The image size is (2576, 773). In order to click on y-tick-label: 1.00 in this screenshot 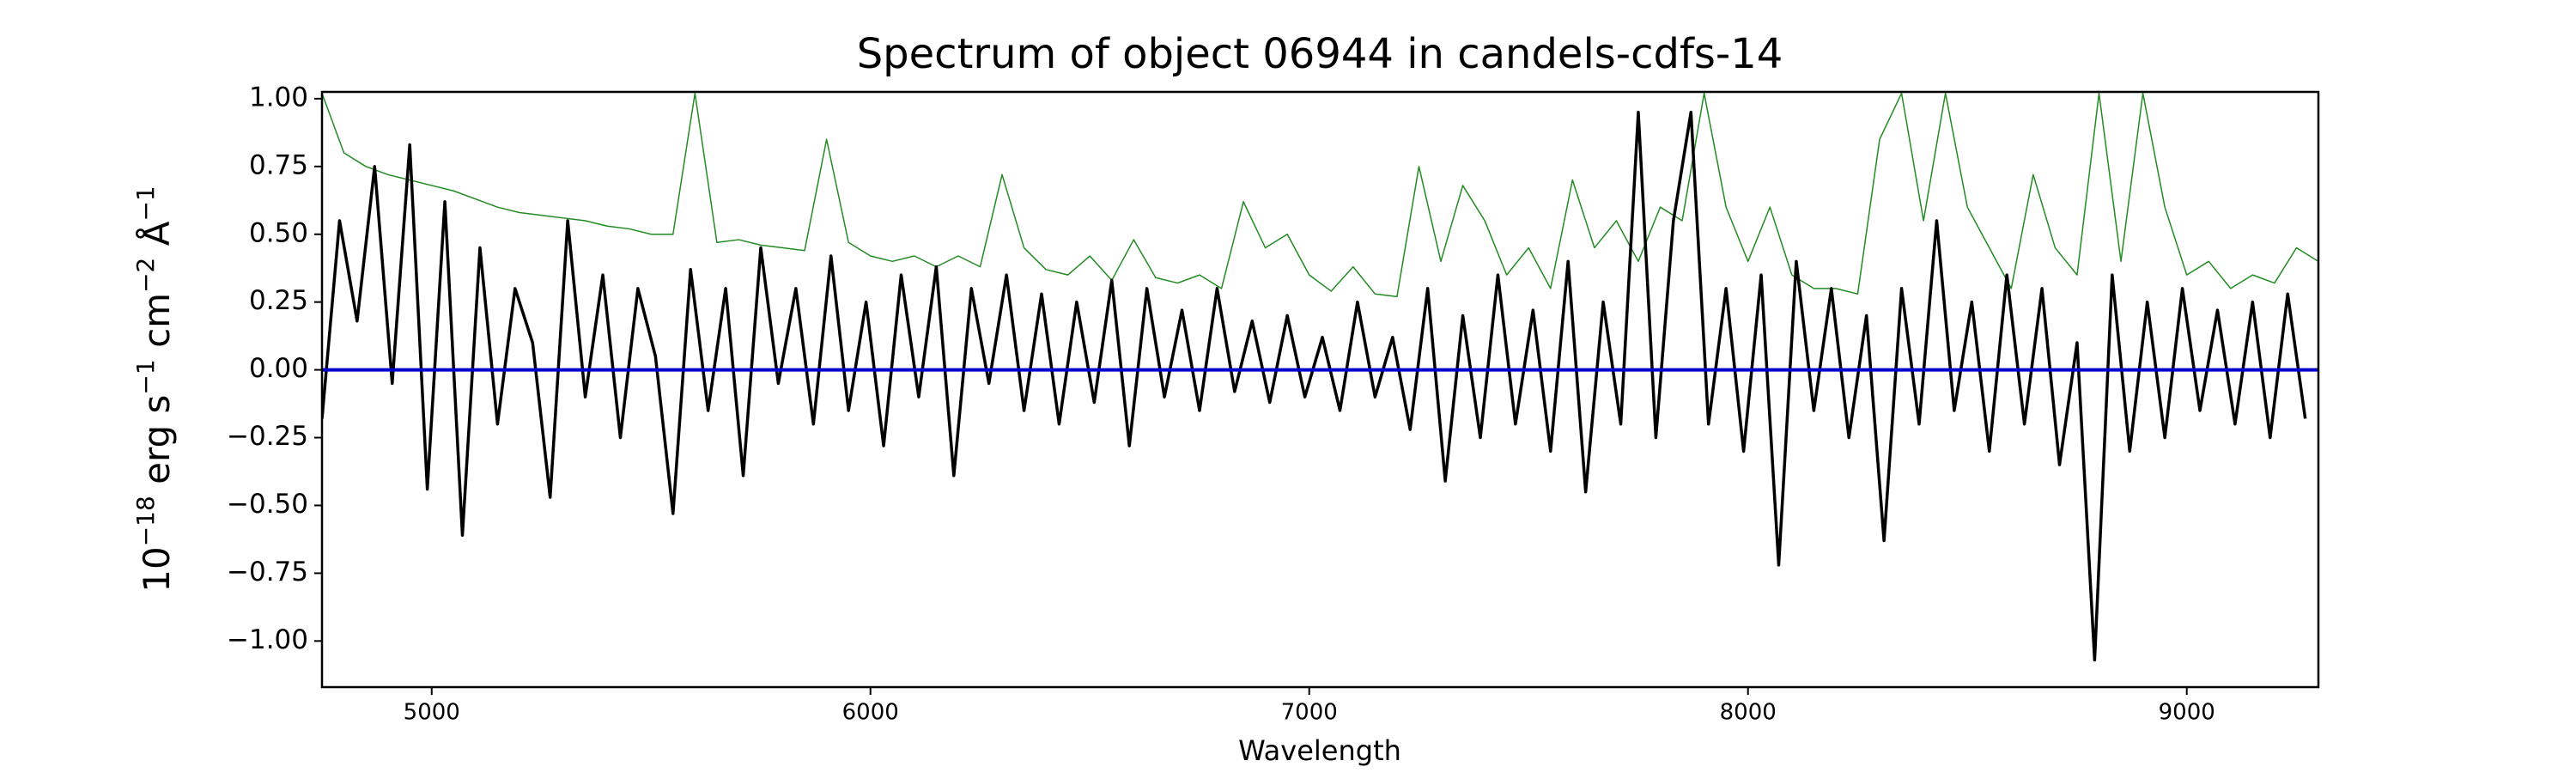, I will do `click(279, 97)`.